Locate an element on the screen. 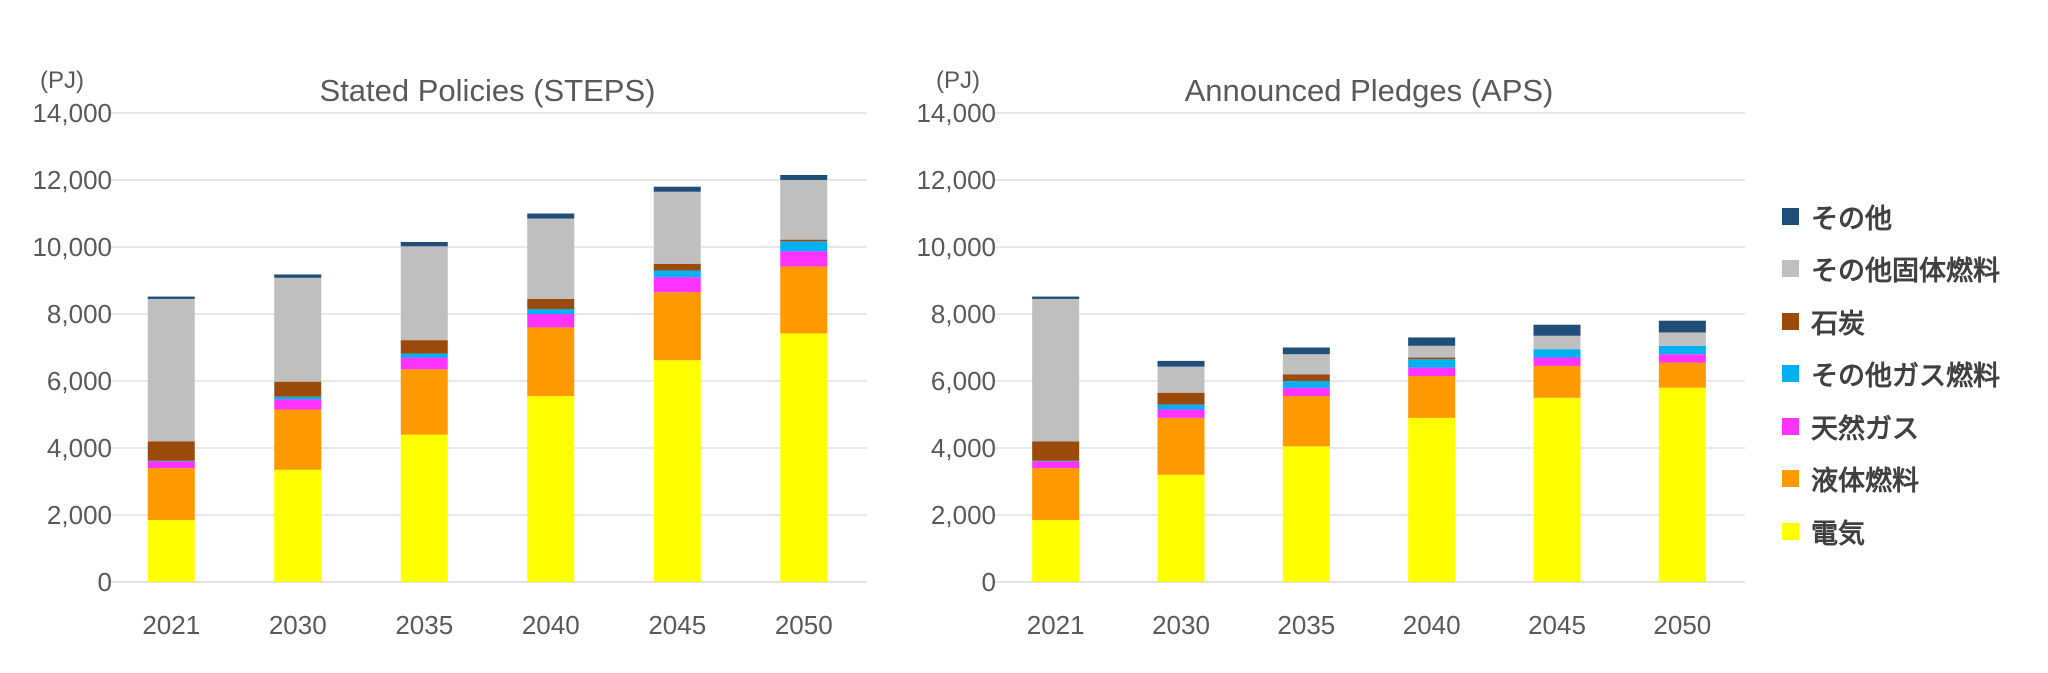 The image size is (2048, 673). legend-item: 電気 is located at coordinates (1891, 531).